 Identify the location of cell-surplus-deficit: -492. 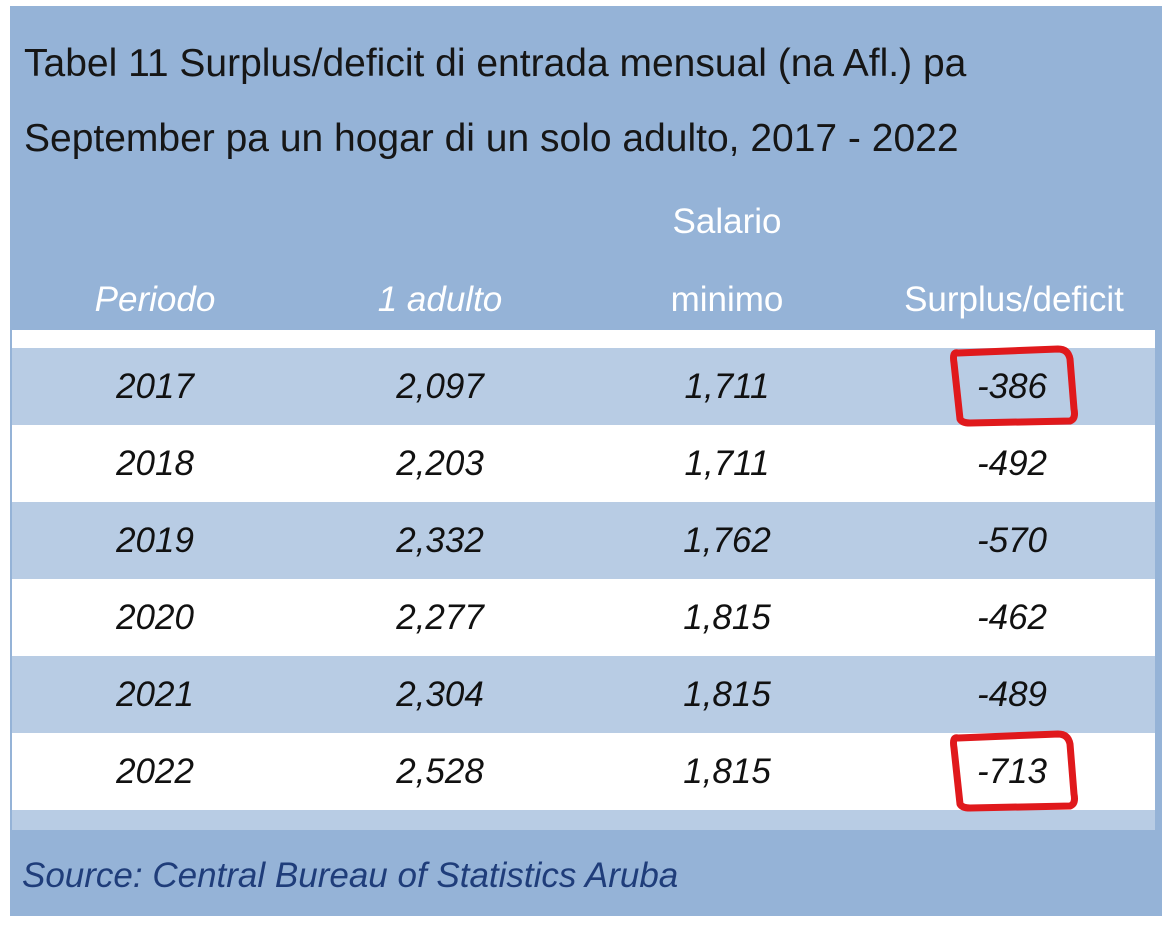
(1012, 463).